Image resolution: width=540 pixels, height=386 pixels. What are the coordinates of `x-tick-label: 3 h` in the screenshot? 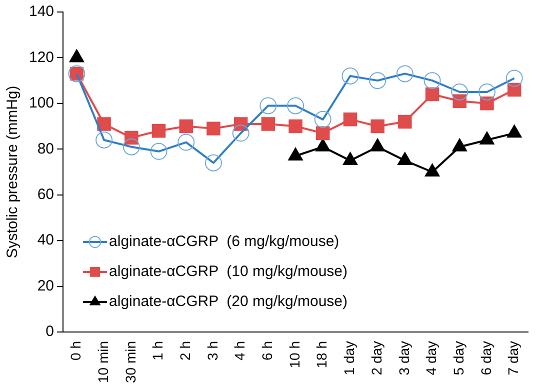 It's located at (212, 350).